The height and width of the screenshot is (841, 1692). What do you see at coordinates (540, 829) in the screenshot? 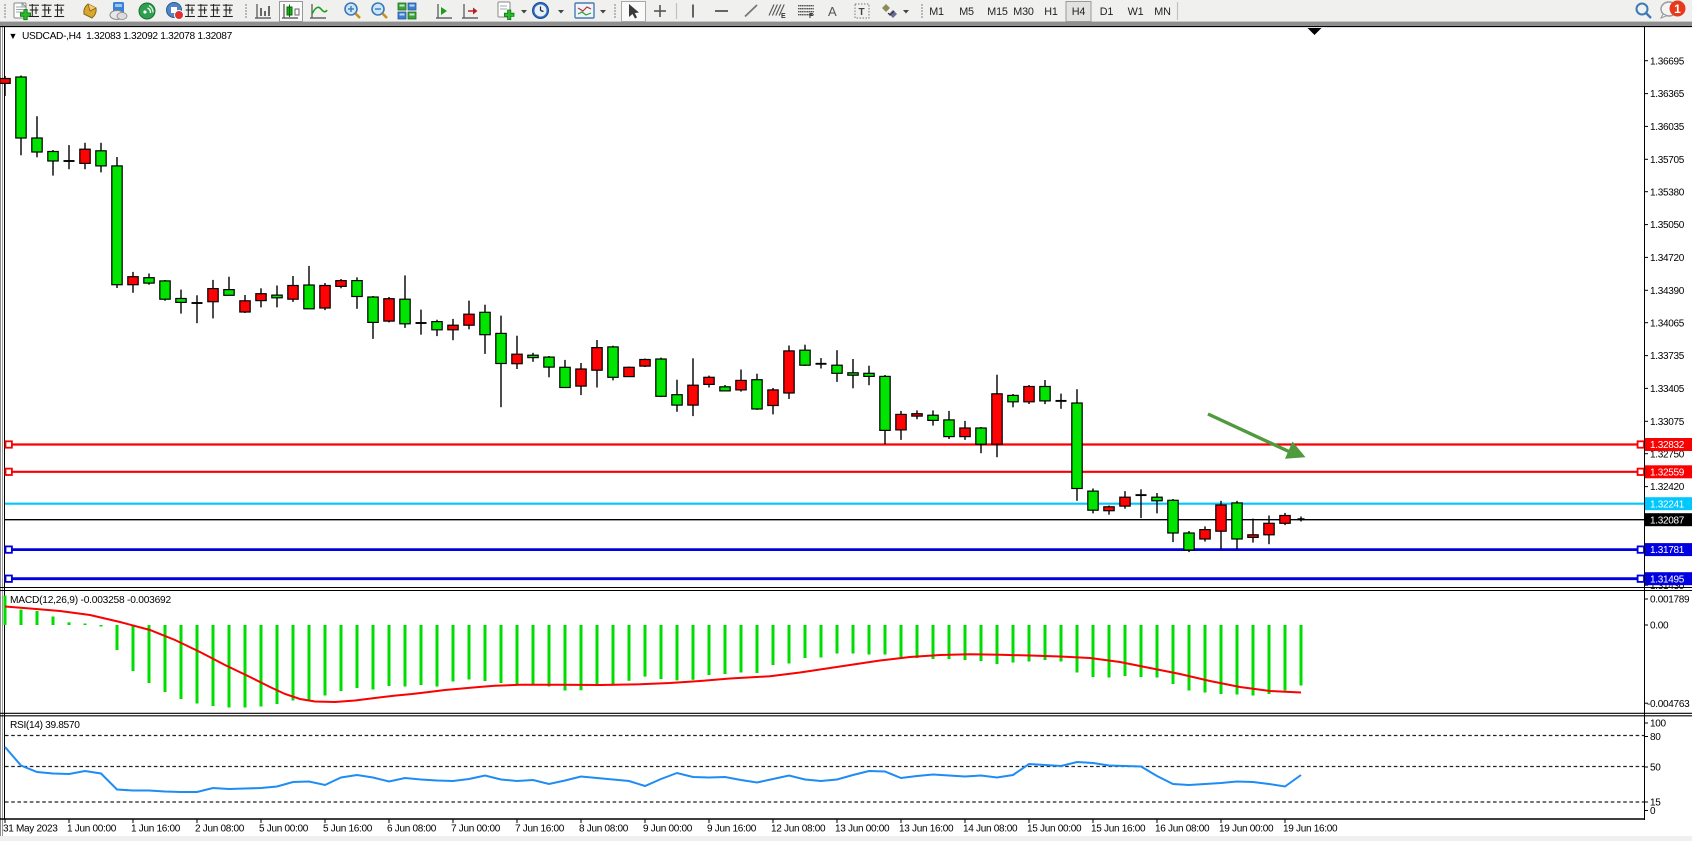
I see `svg-text: 7 Jun 16:00` at bounding box center [540, 829].